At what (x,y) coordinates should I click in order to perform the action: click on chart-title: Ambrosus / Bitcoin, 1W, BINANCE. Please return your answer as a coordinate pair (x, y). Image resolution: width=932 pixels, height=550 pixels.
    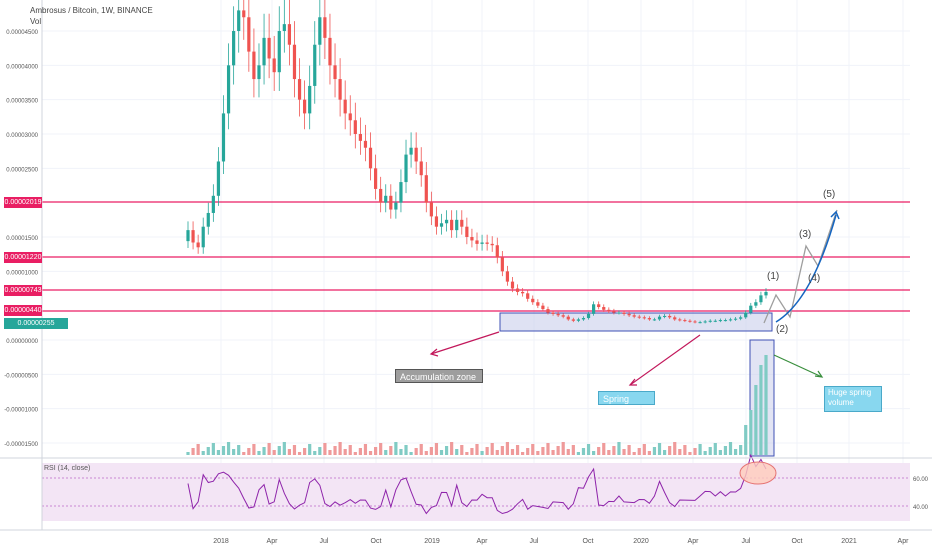
    Looking at the image, I should click on (91, 10).